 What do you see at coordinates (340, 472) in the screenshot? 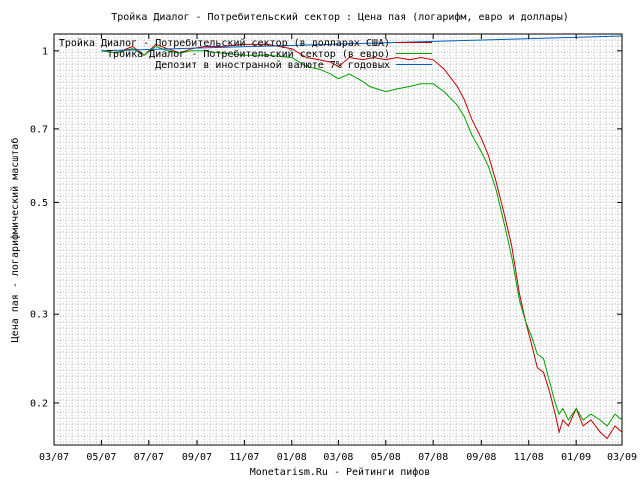
I see `x-axis-label: Monetarism.Ru - Рейтинги пифов` at bounding box center [340, 472].